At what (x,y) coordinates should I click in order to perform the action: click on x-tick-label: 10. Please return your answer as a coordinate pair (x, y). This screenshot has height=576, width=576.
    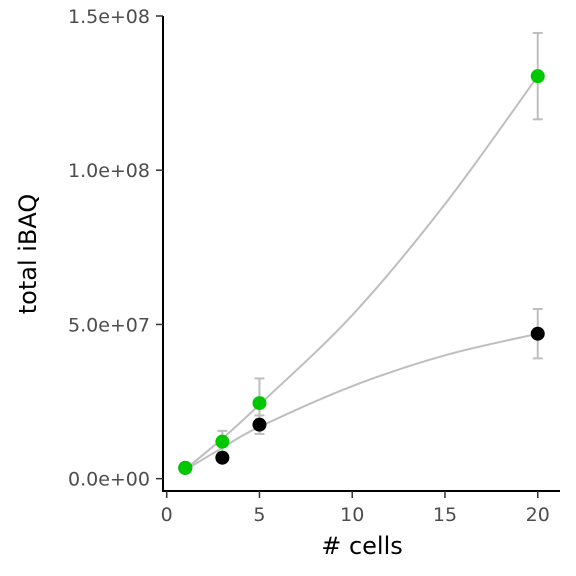
    Looking at the image, I should click on (352, 515).